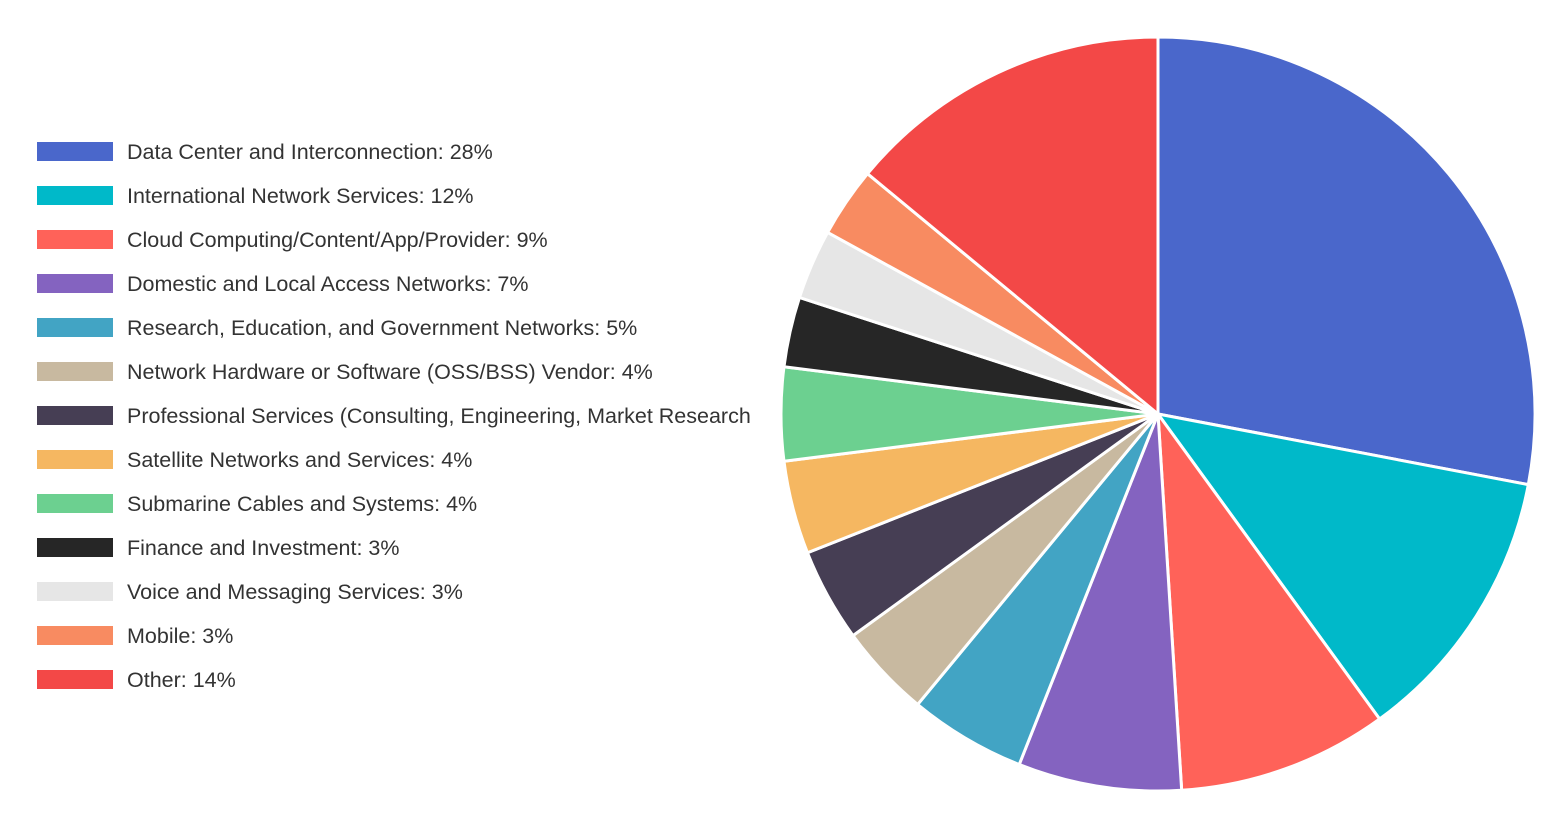 This screenshot has height=826, width=1562. What do you see at coordinates (409, 558) in the screenshot?
I see `legend-item: Finance and Investment: 3%` at bounding box center [409, 558].